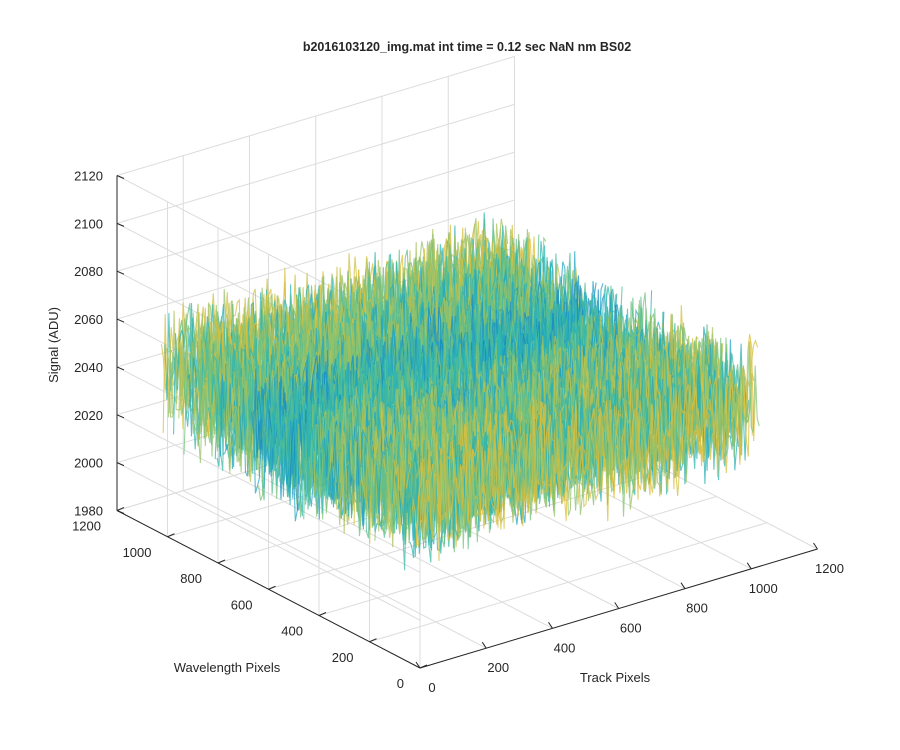  What do you see at coordinates (292, 631) in the screenshot?
I see `y-tick-label: 400` at bounding box center [292, 631].